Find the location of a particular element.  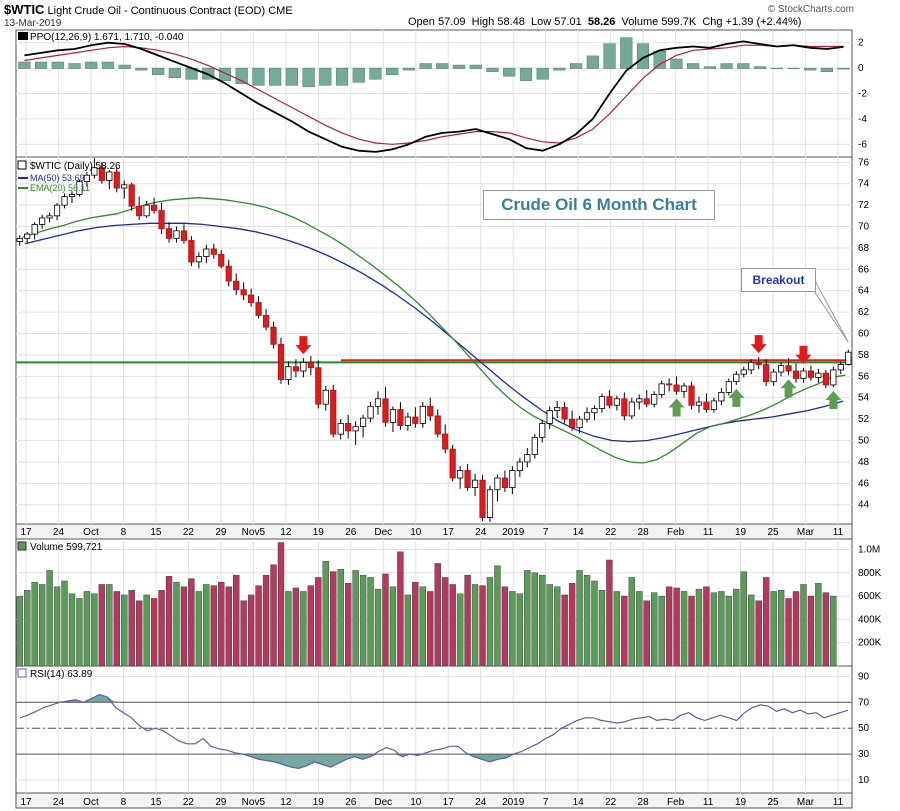

price-legend-swatch is located at coordinates (22, 165).